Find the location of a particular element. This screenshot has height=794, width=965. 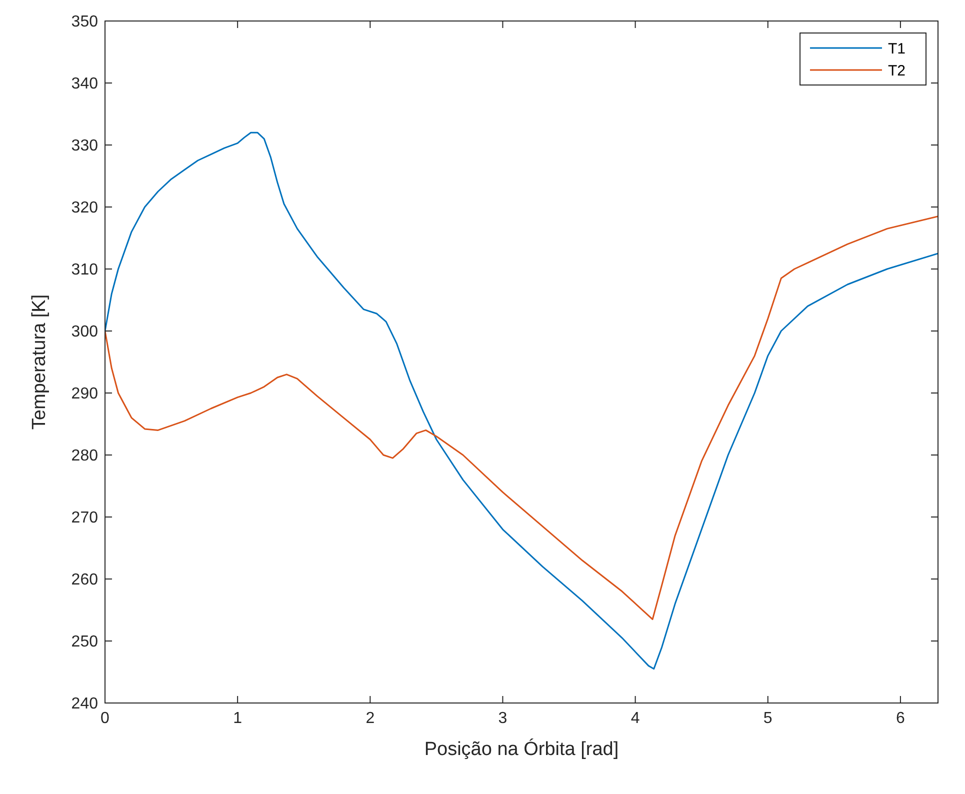

x-tick-label: 3 is located at coordinates (503, 718).